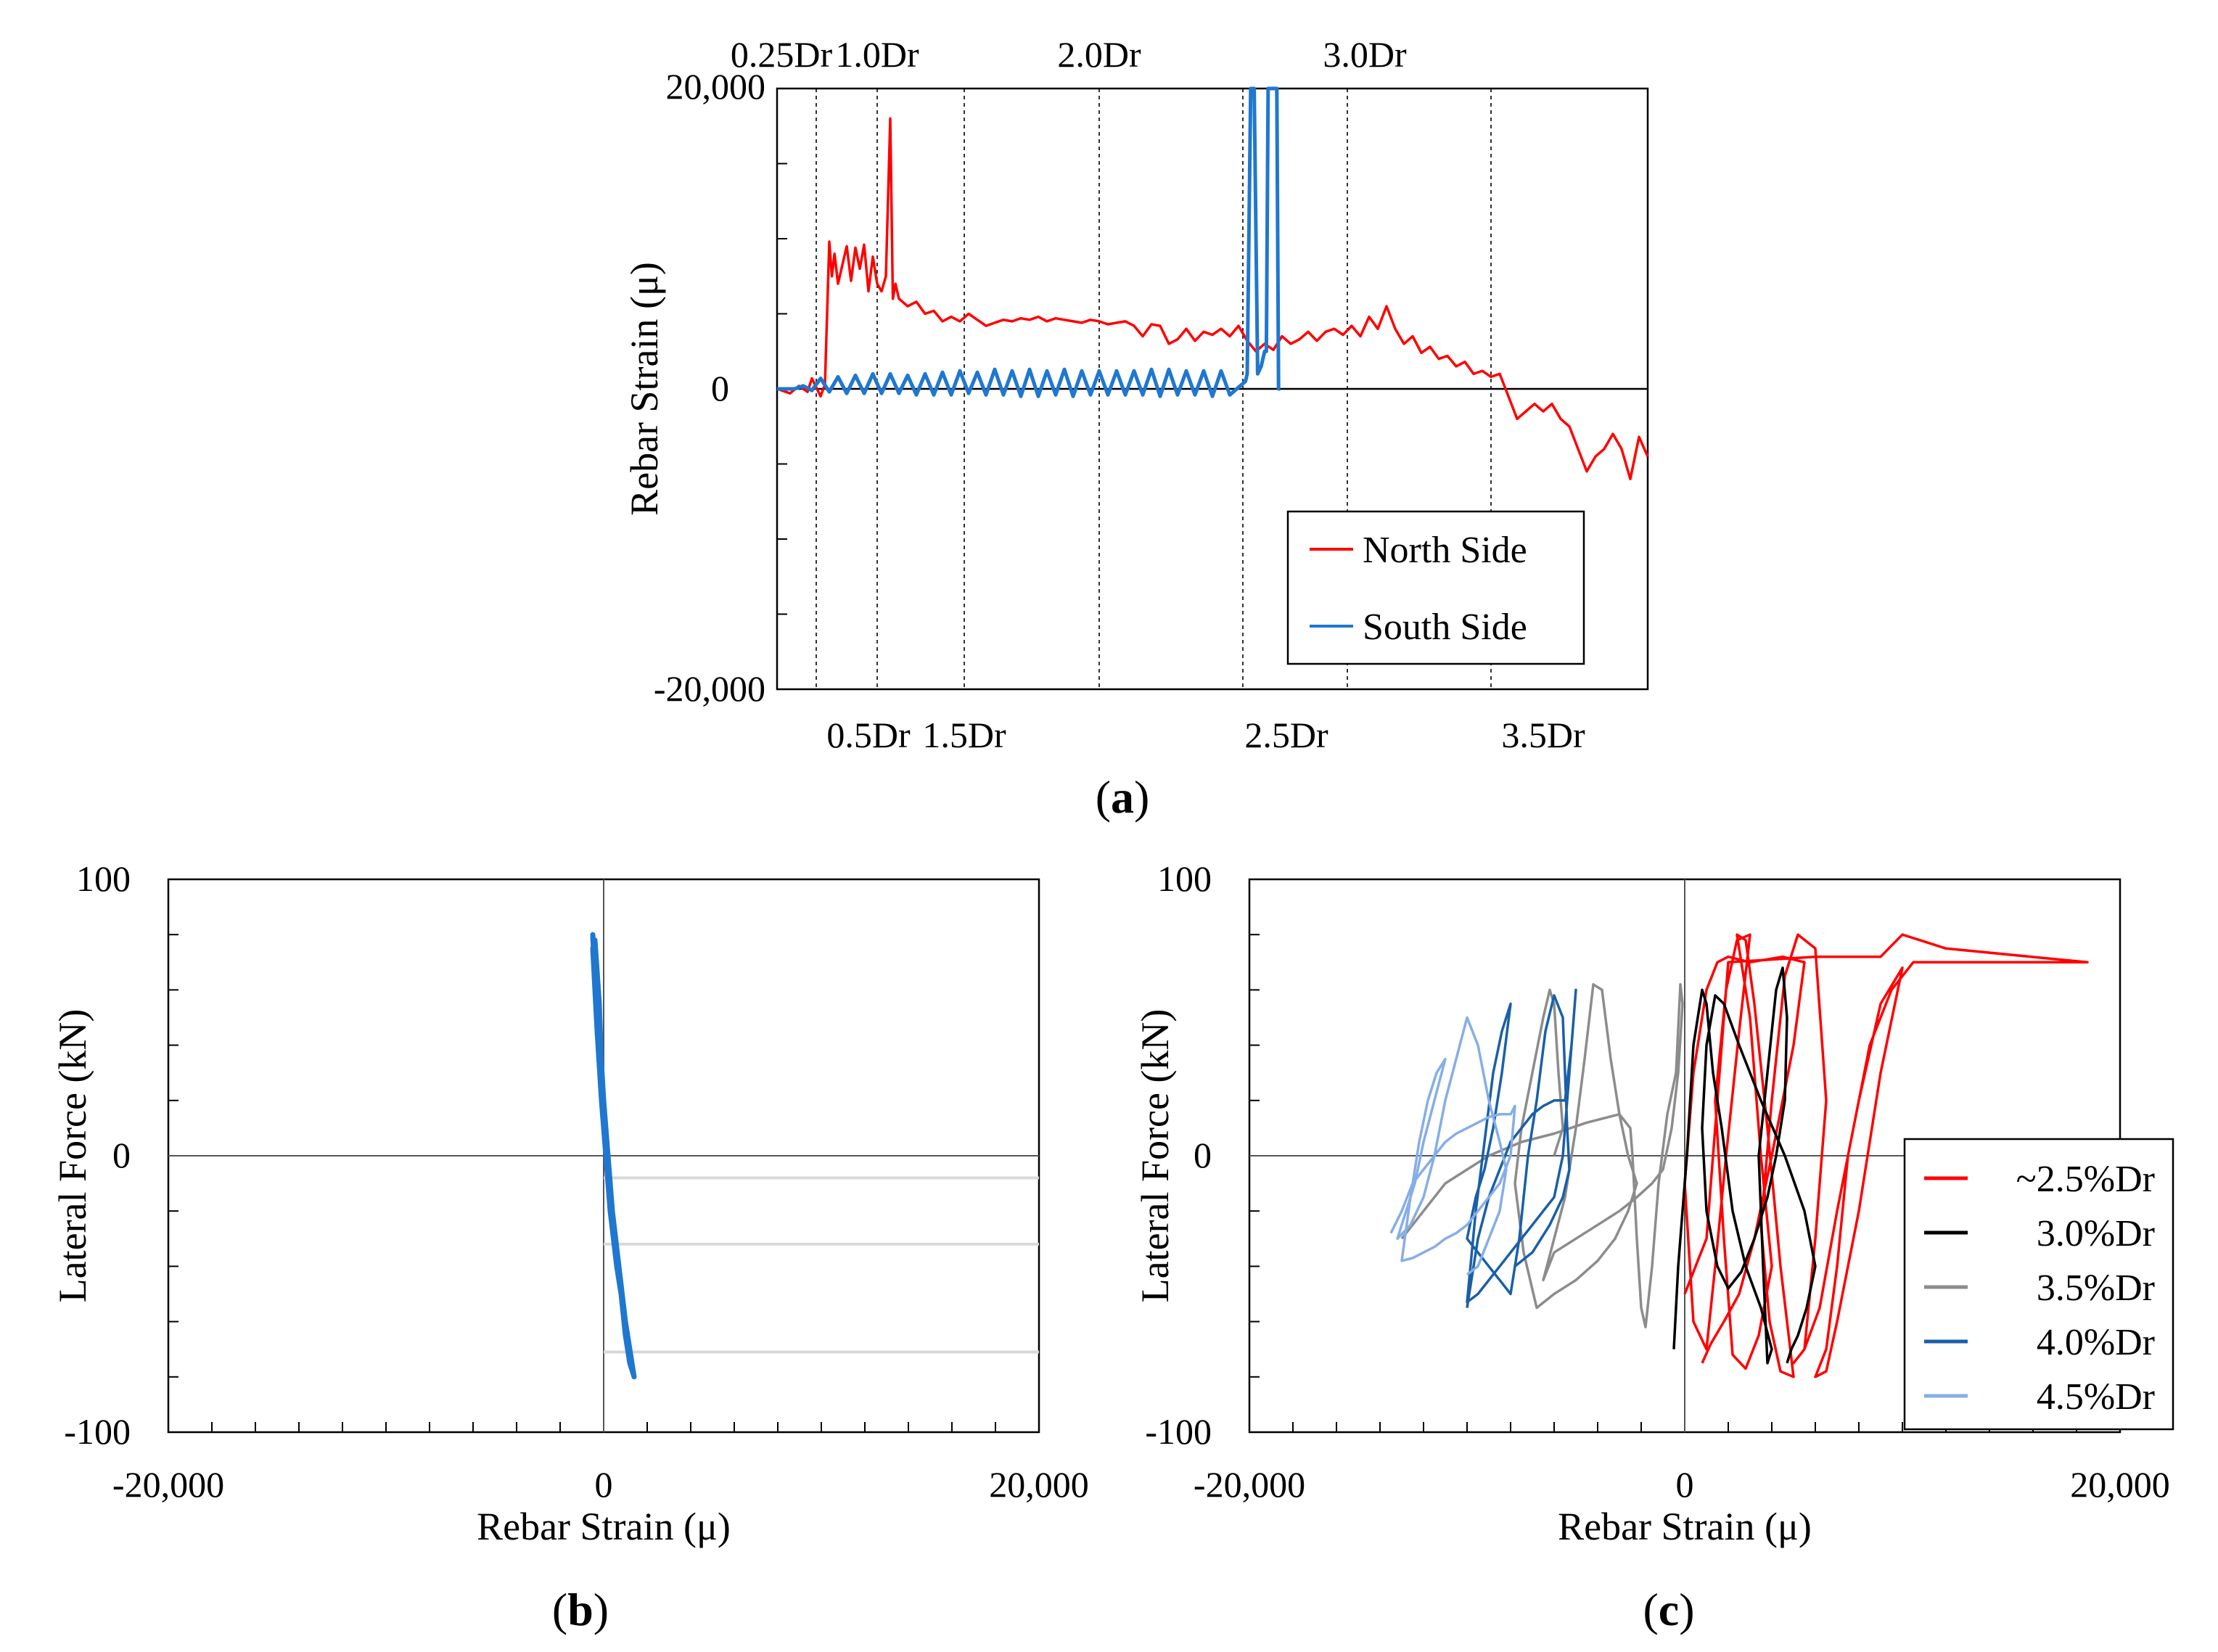 This screenshot has height=1652, width=2218. I want to click on panel-c-y-tick-label: 0, so click(1203, 1155).